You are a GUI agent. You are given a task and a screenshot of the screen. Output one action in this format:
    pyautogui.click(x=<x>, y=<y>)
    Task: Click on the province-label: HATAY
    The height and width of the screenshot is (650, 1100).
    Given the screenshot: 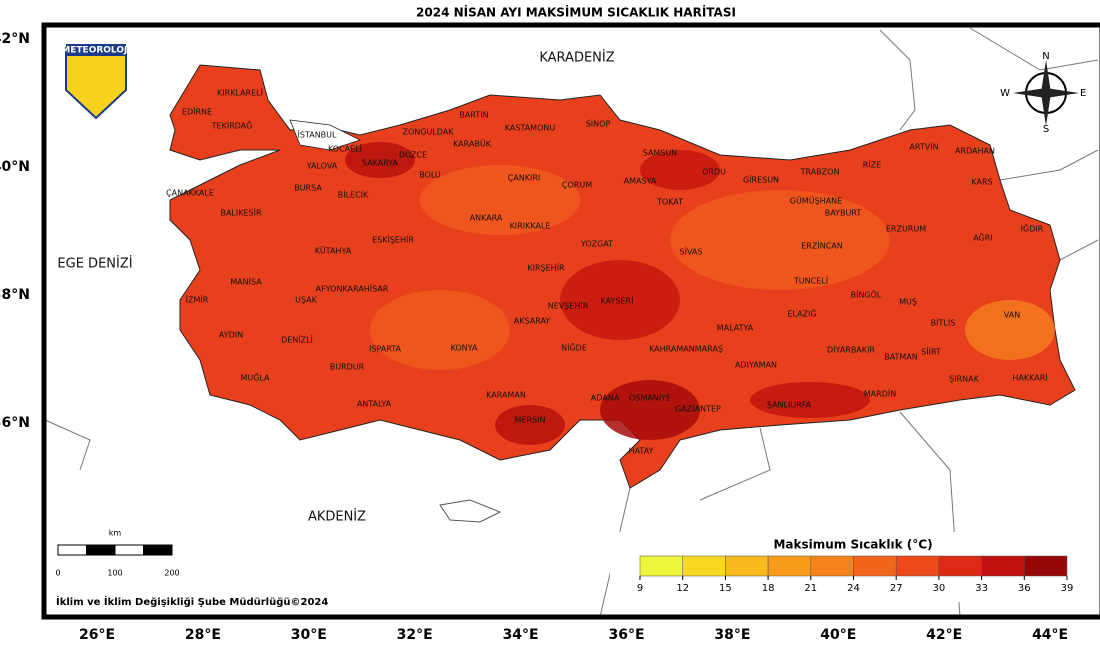 What is the action you would take?
    pyautogui.click(x=641, y=451)
    